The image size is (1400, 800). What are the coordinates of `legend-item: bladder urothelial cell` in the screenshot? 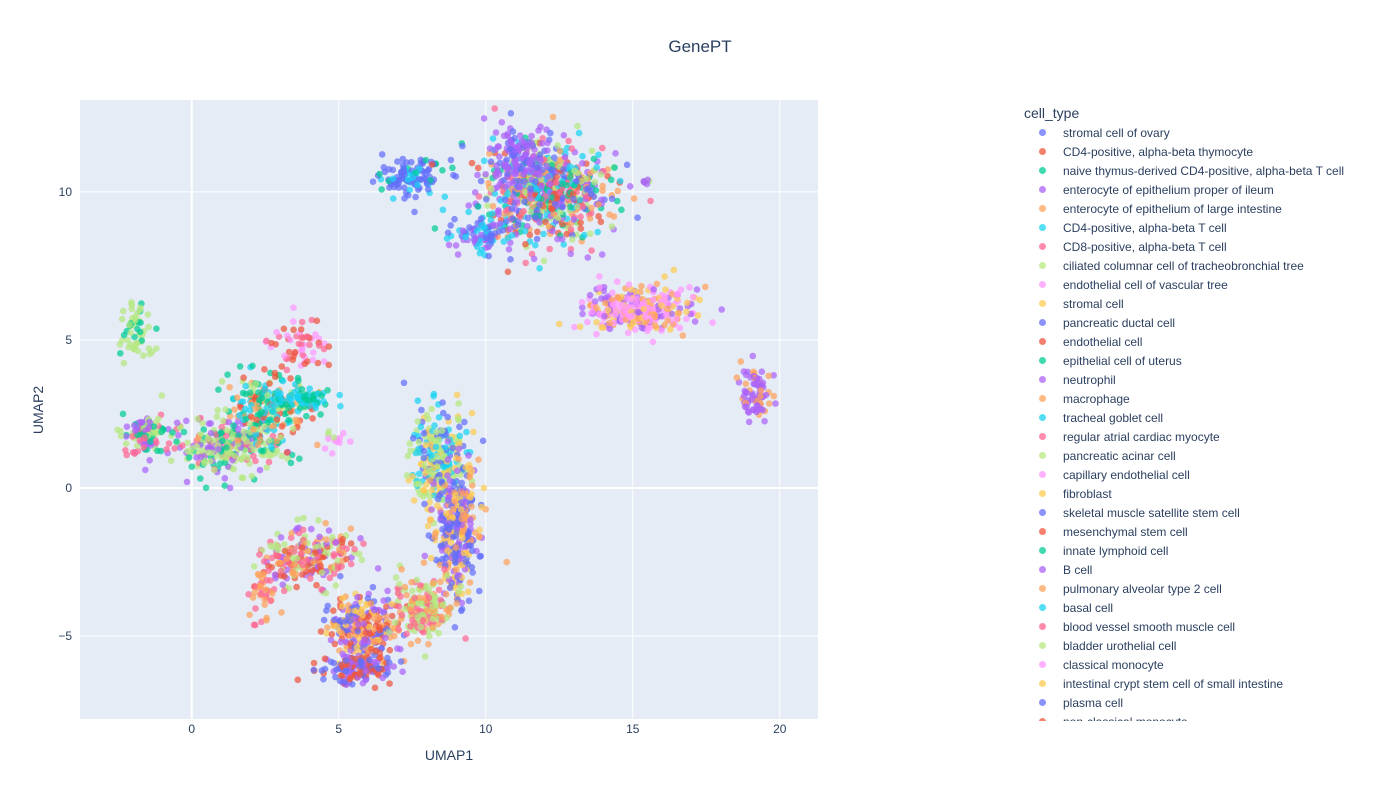 It's located at (1212, 645).